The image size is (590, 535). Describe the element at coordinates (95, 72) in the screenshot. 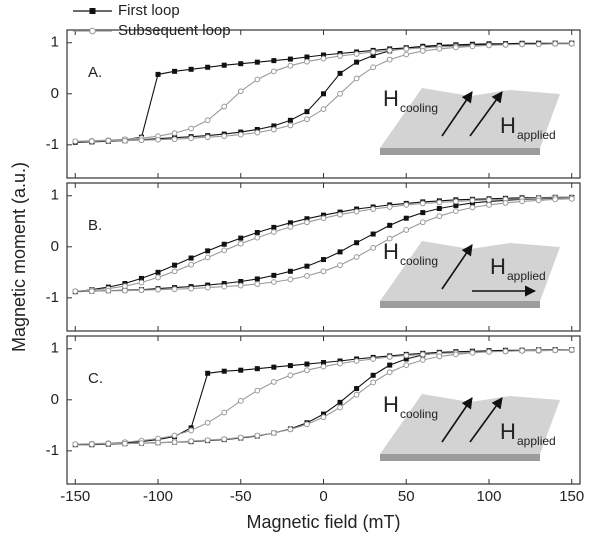

I see `panel-label: A.` at that location.